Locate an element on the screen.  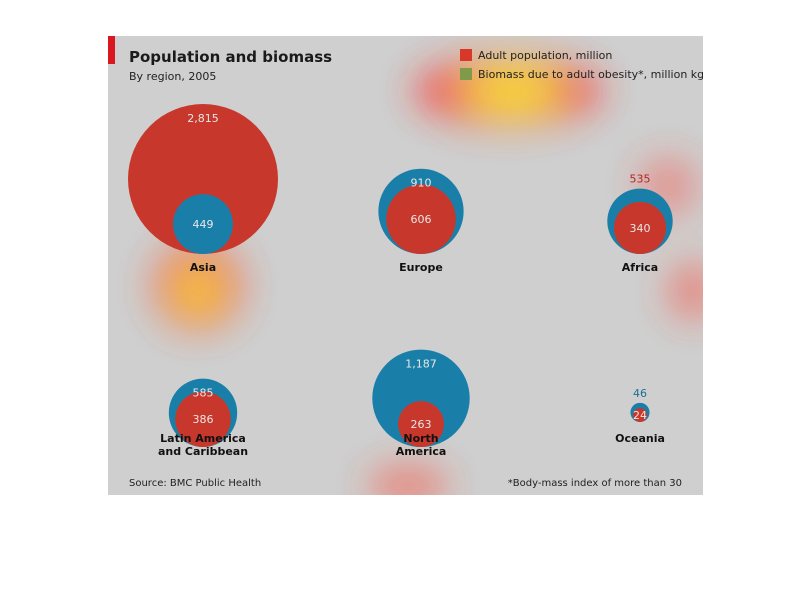
oceania-inner-bubble is located at coordinates (640, 415).